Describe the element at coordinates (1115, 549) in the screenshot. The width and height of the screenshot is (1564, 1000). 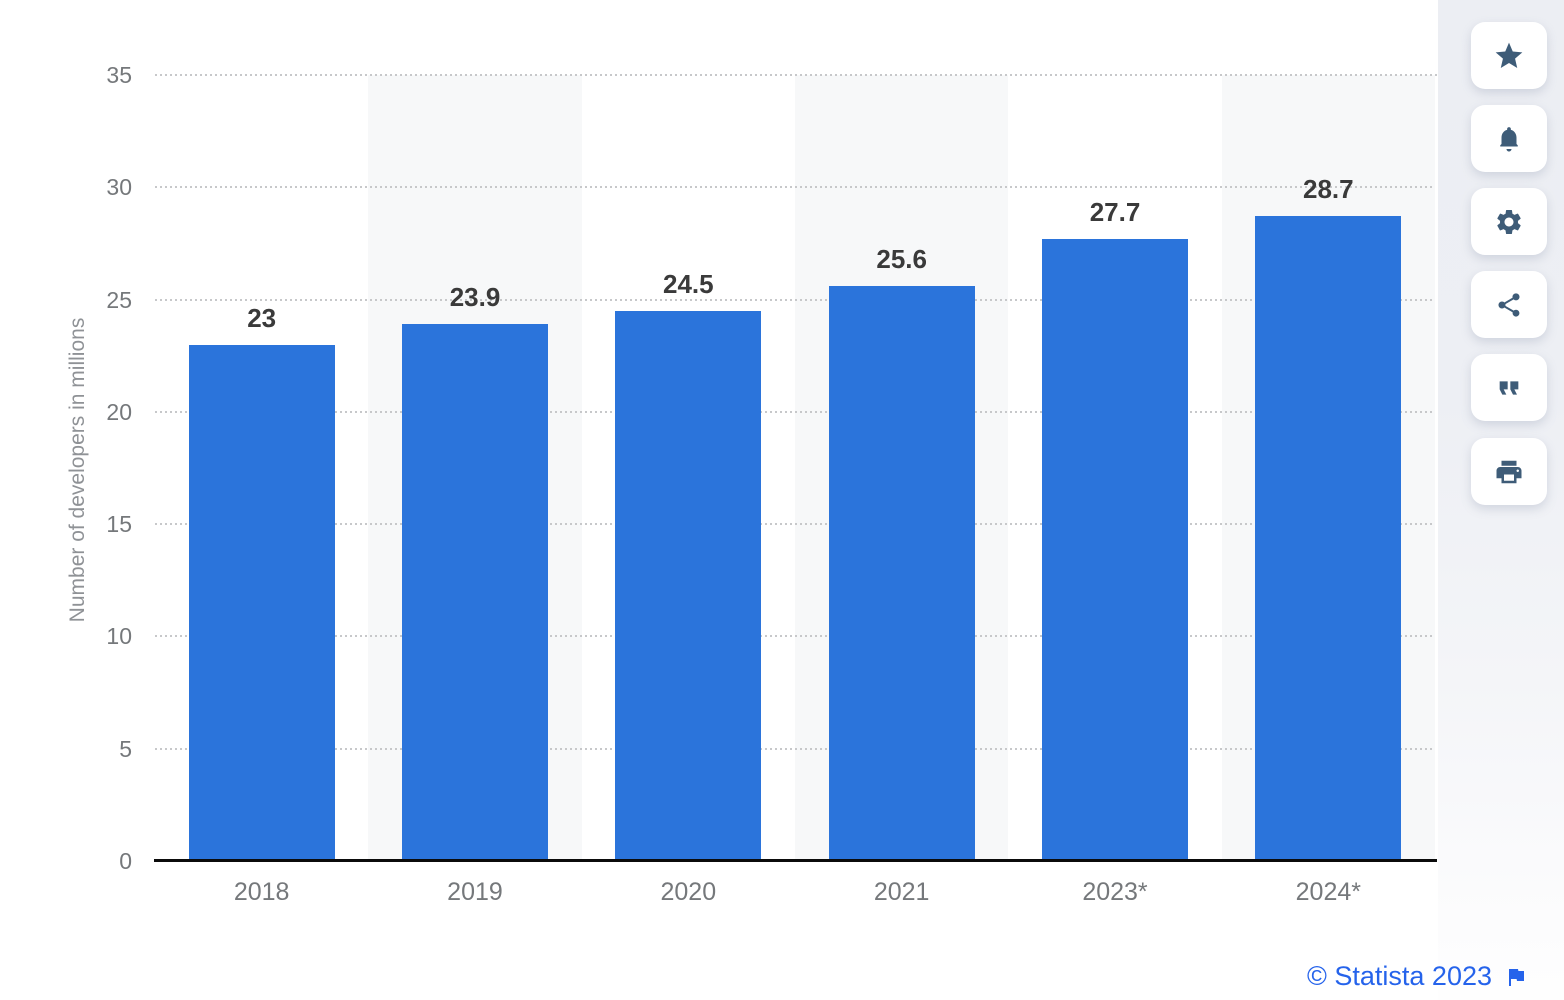
I see `bar-2023` at that location.